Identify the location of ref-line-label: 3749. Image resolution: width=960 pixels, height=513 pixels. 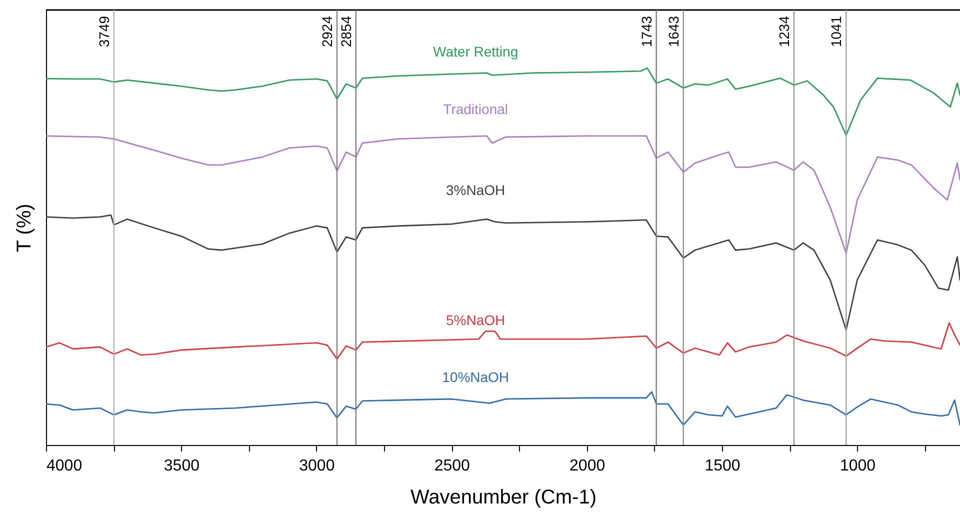
(104, 32).